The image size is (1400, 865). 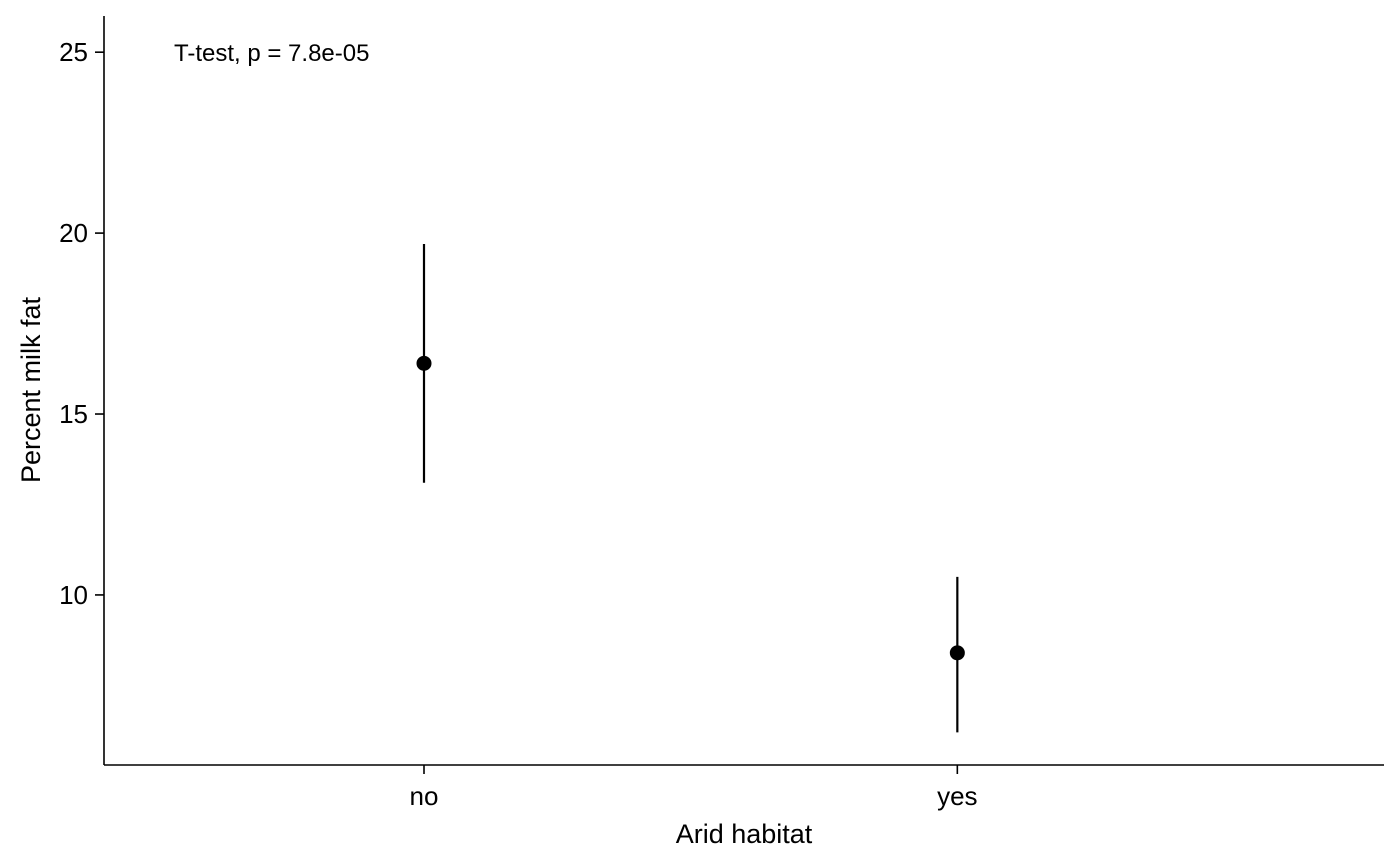 I want to click on y-tick-label: 20, so click(x=73, y=233).